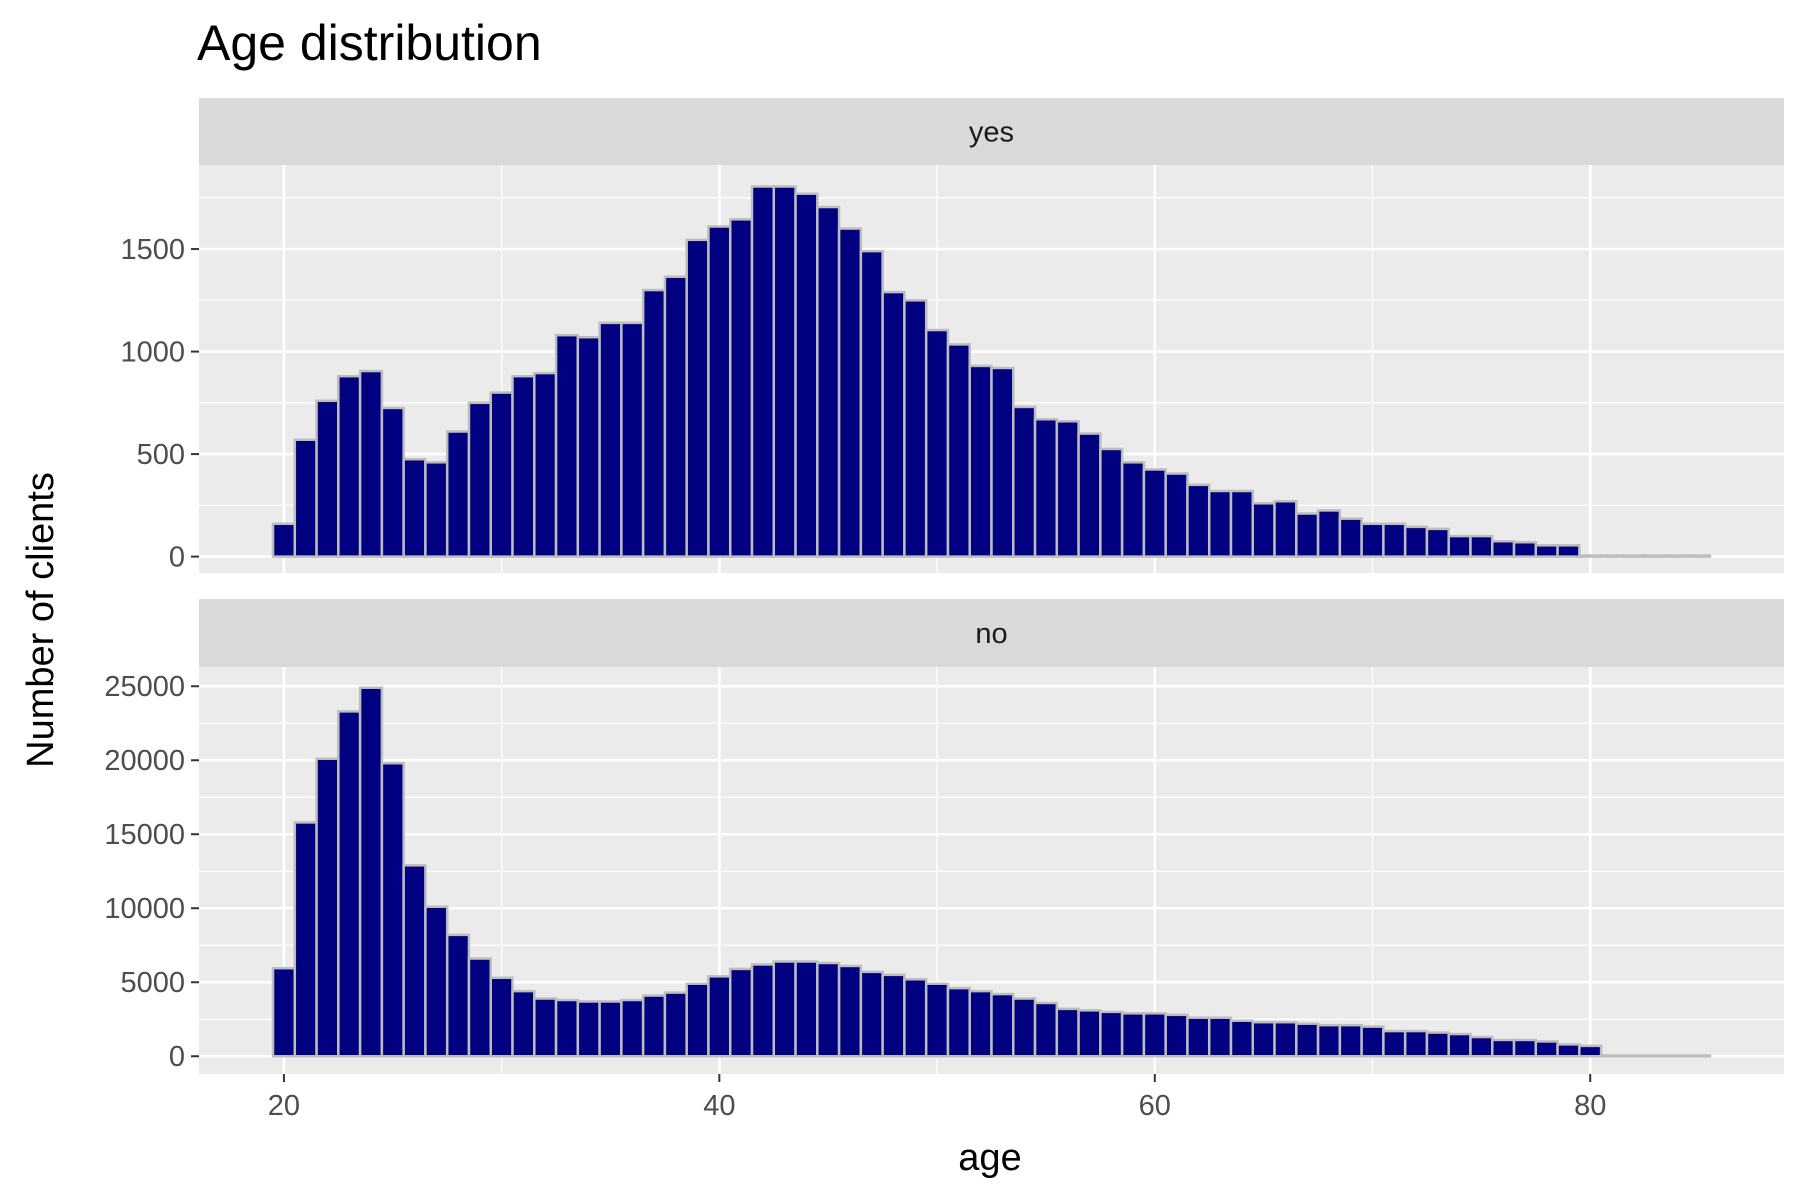 The width and height of the screenshot is (1800, 1200). Describe the element at coordinates (989, 1158) in the screenshot. I see `x-axis-title: age` at that location.